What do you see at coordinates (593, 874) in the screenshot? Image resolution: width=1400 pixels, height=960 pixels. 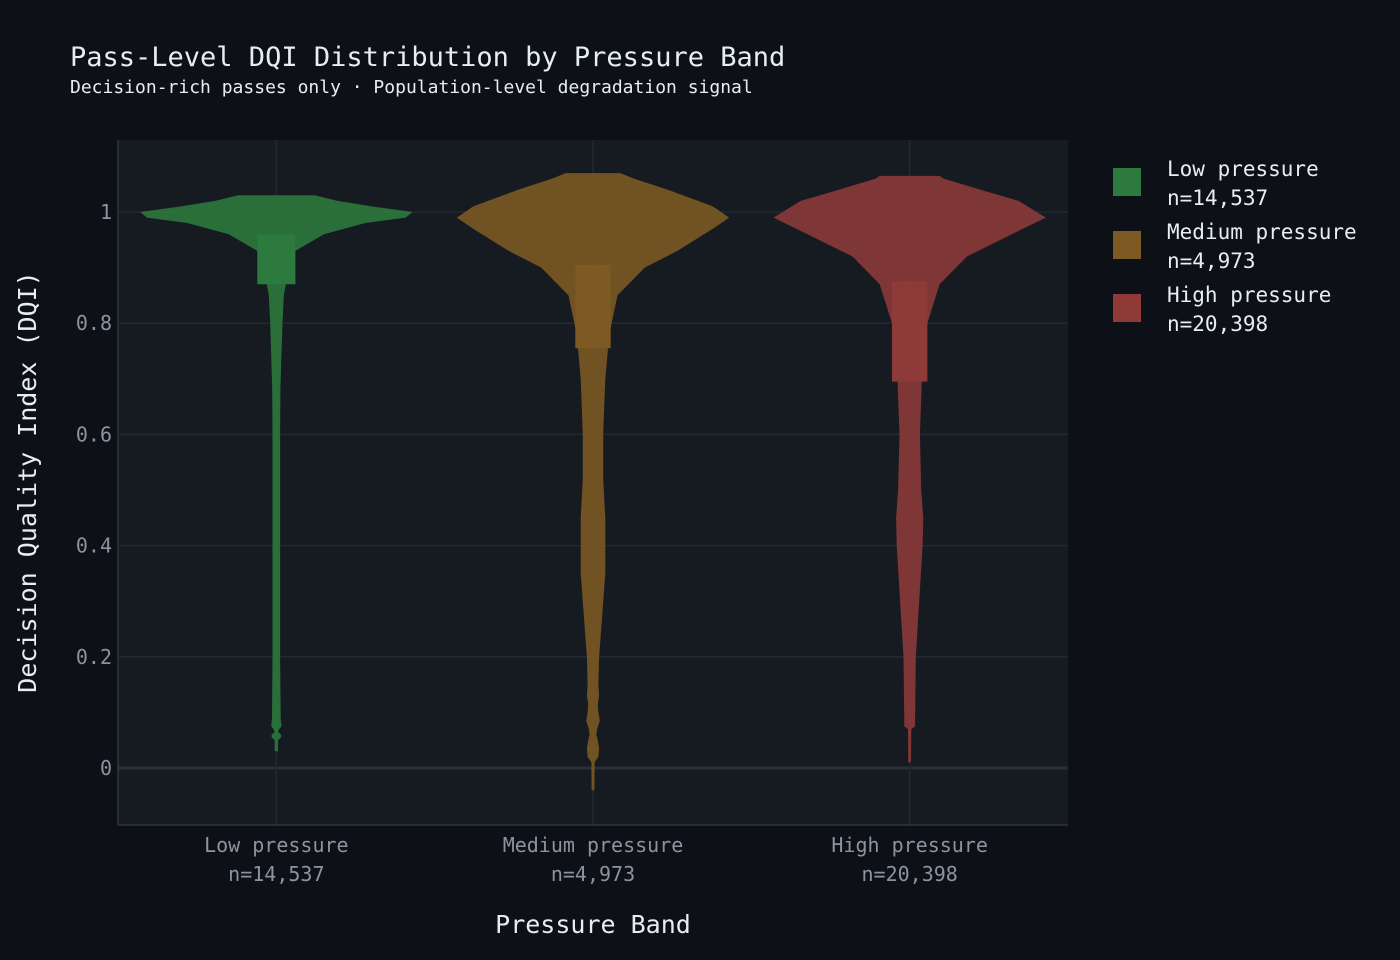 I see `x-tick-count-label: n=4,973` at bounding box center [593, 874].